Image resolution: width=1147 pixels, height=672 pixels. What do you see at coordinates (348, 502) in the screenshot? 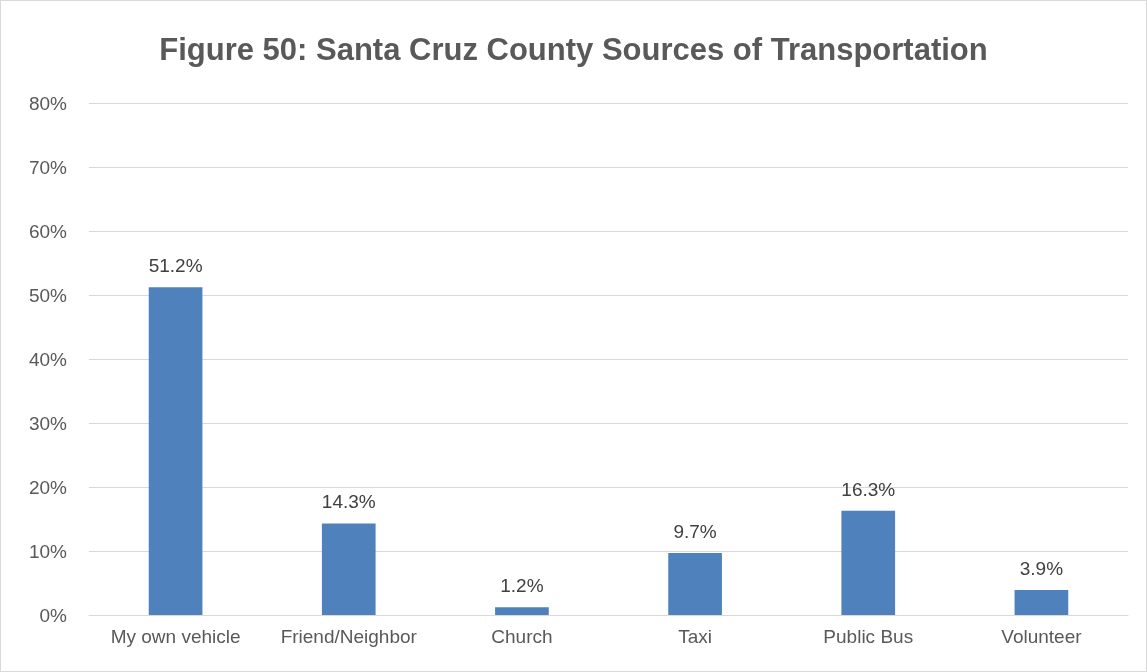
I see `data-label: 14.3%` at bounding box center [348, 502].